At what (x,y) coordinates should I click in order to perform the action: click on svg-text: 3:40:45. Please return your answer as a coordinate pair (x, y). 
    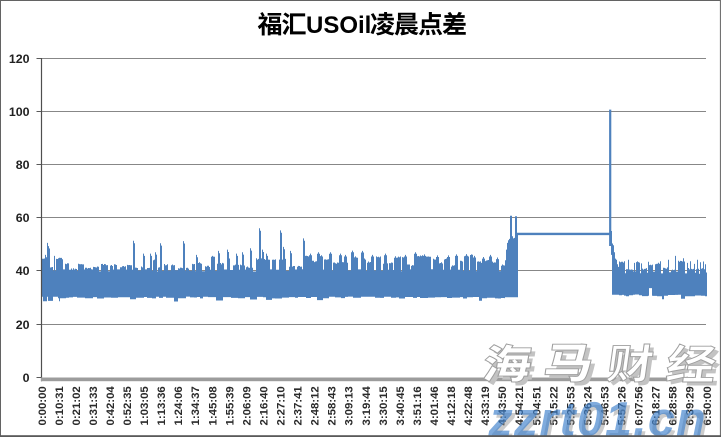
    Looking at the image, I should click on (401, 406).